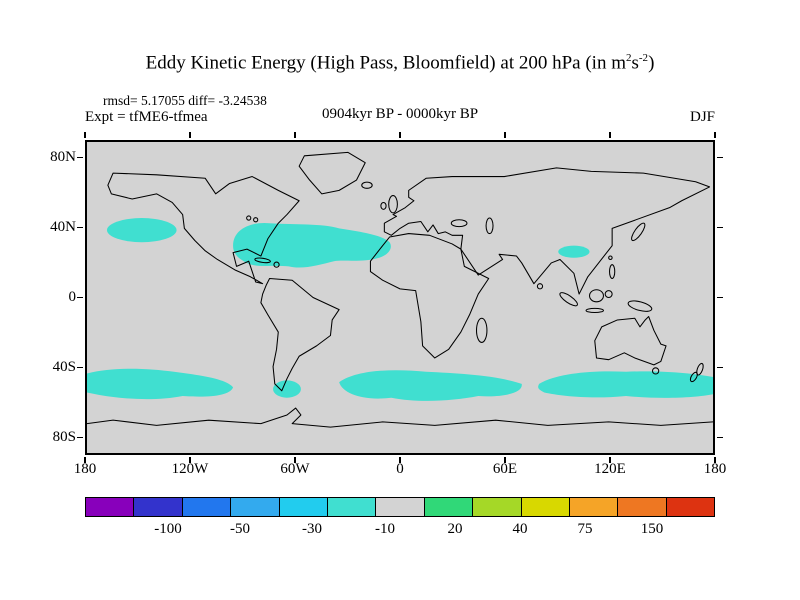  What do you see at coordinates (146, 117) in the screenshot?
I see `experiment-label: Expt = tfME6-tfmea` at bounding box center [146, 117].